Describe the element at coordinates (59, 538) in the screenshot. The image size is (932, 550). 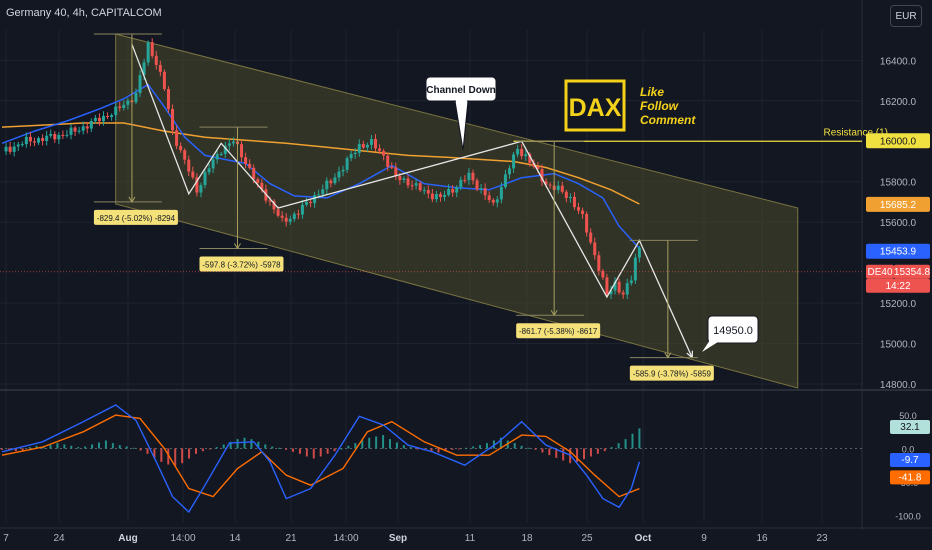
I see `time-tick-label: 24` at that location.